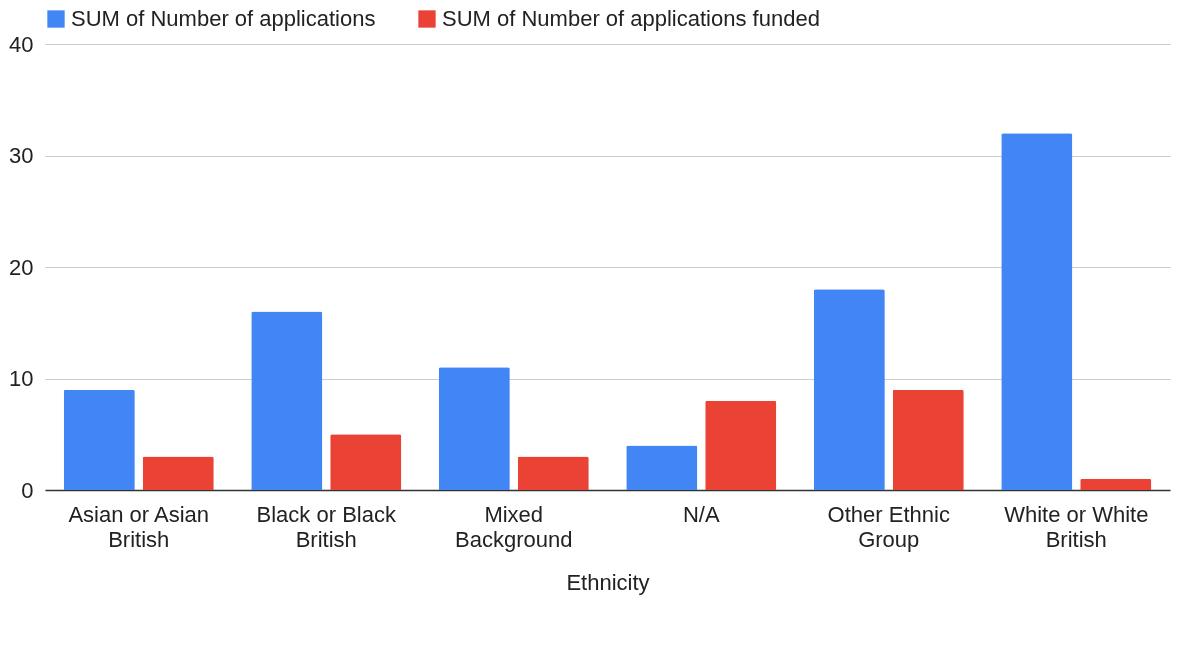 The image size is (1191, 655). What do you see at coordinates (139, 526) in the screenshot?
I see `x-tick-label: Asian or Asian British` at bounding box center [139, 526].